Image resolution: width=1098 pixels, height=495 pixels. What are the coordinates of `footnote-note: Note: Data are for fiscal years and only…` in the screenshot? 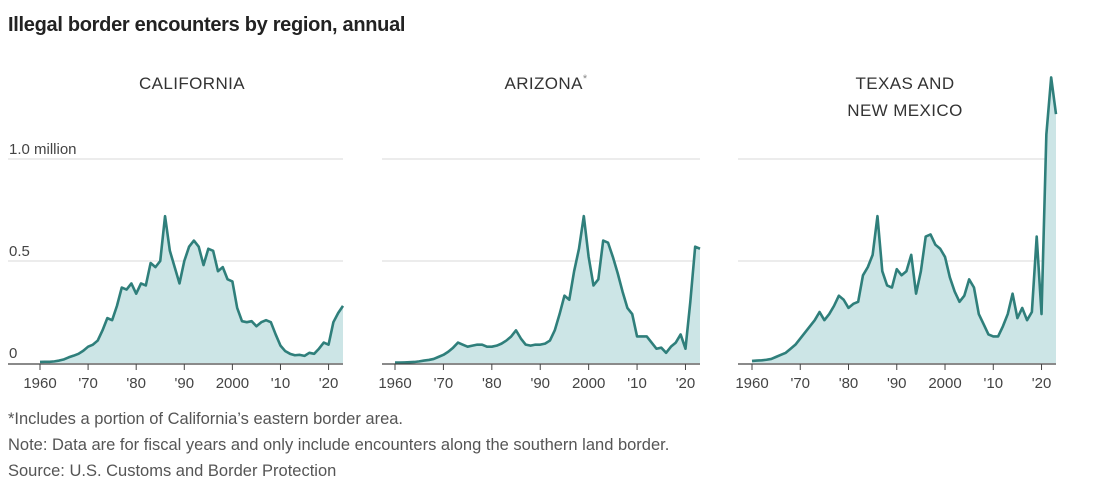 It's located at (339, 445).